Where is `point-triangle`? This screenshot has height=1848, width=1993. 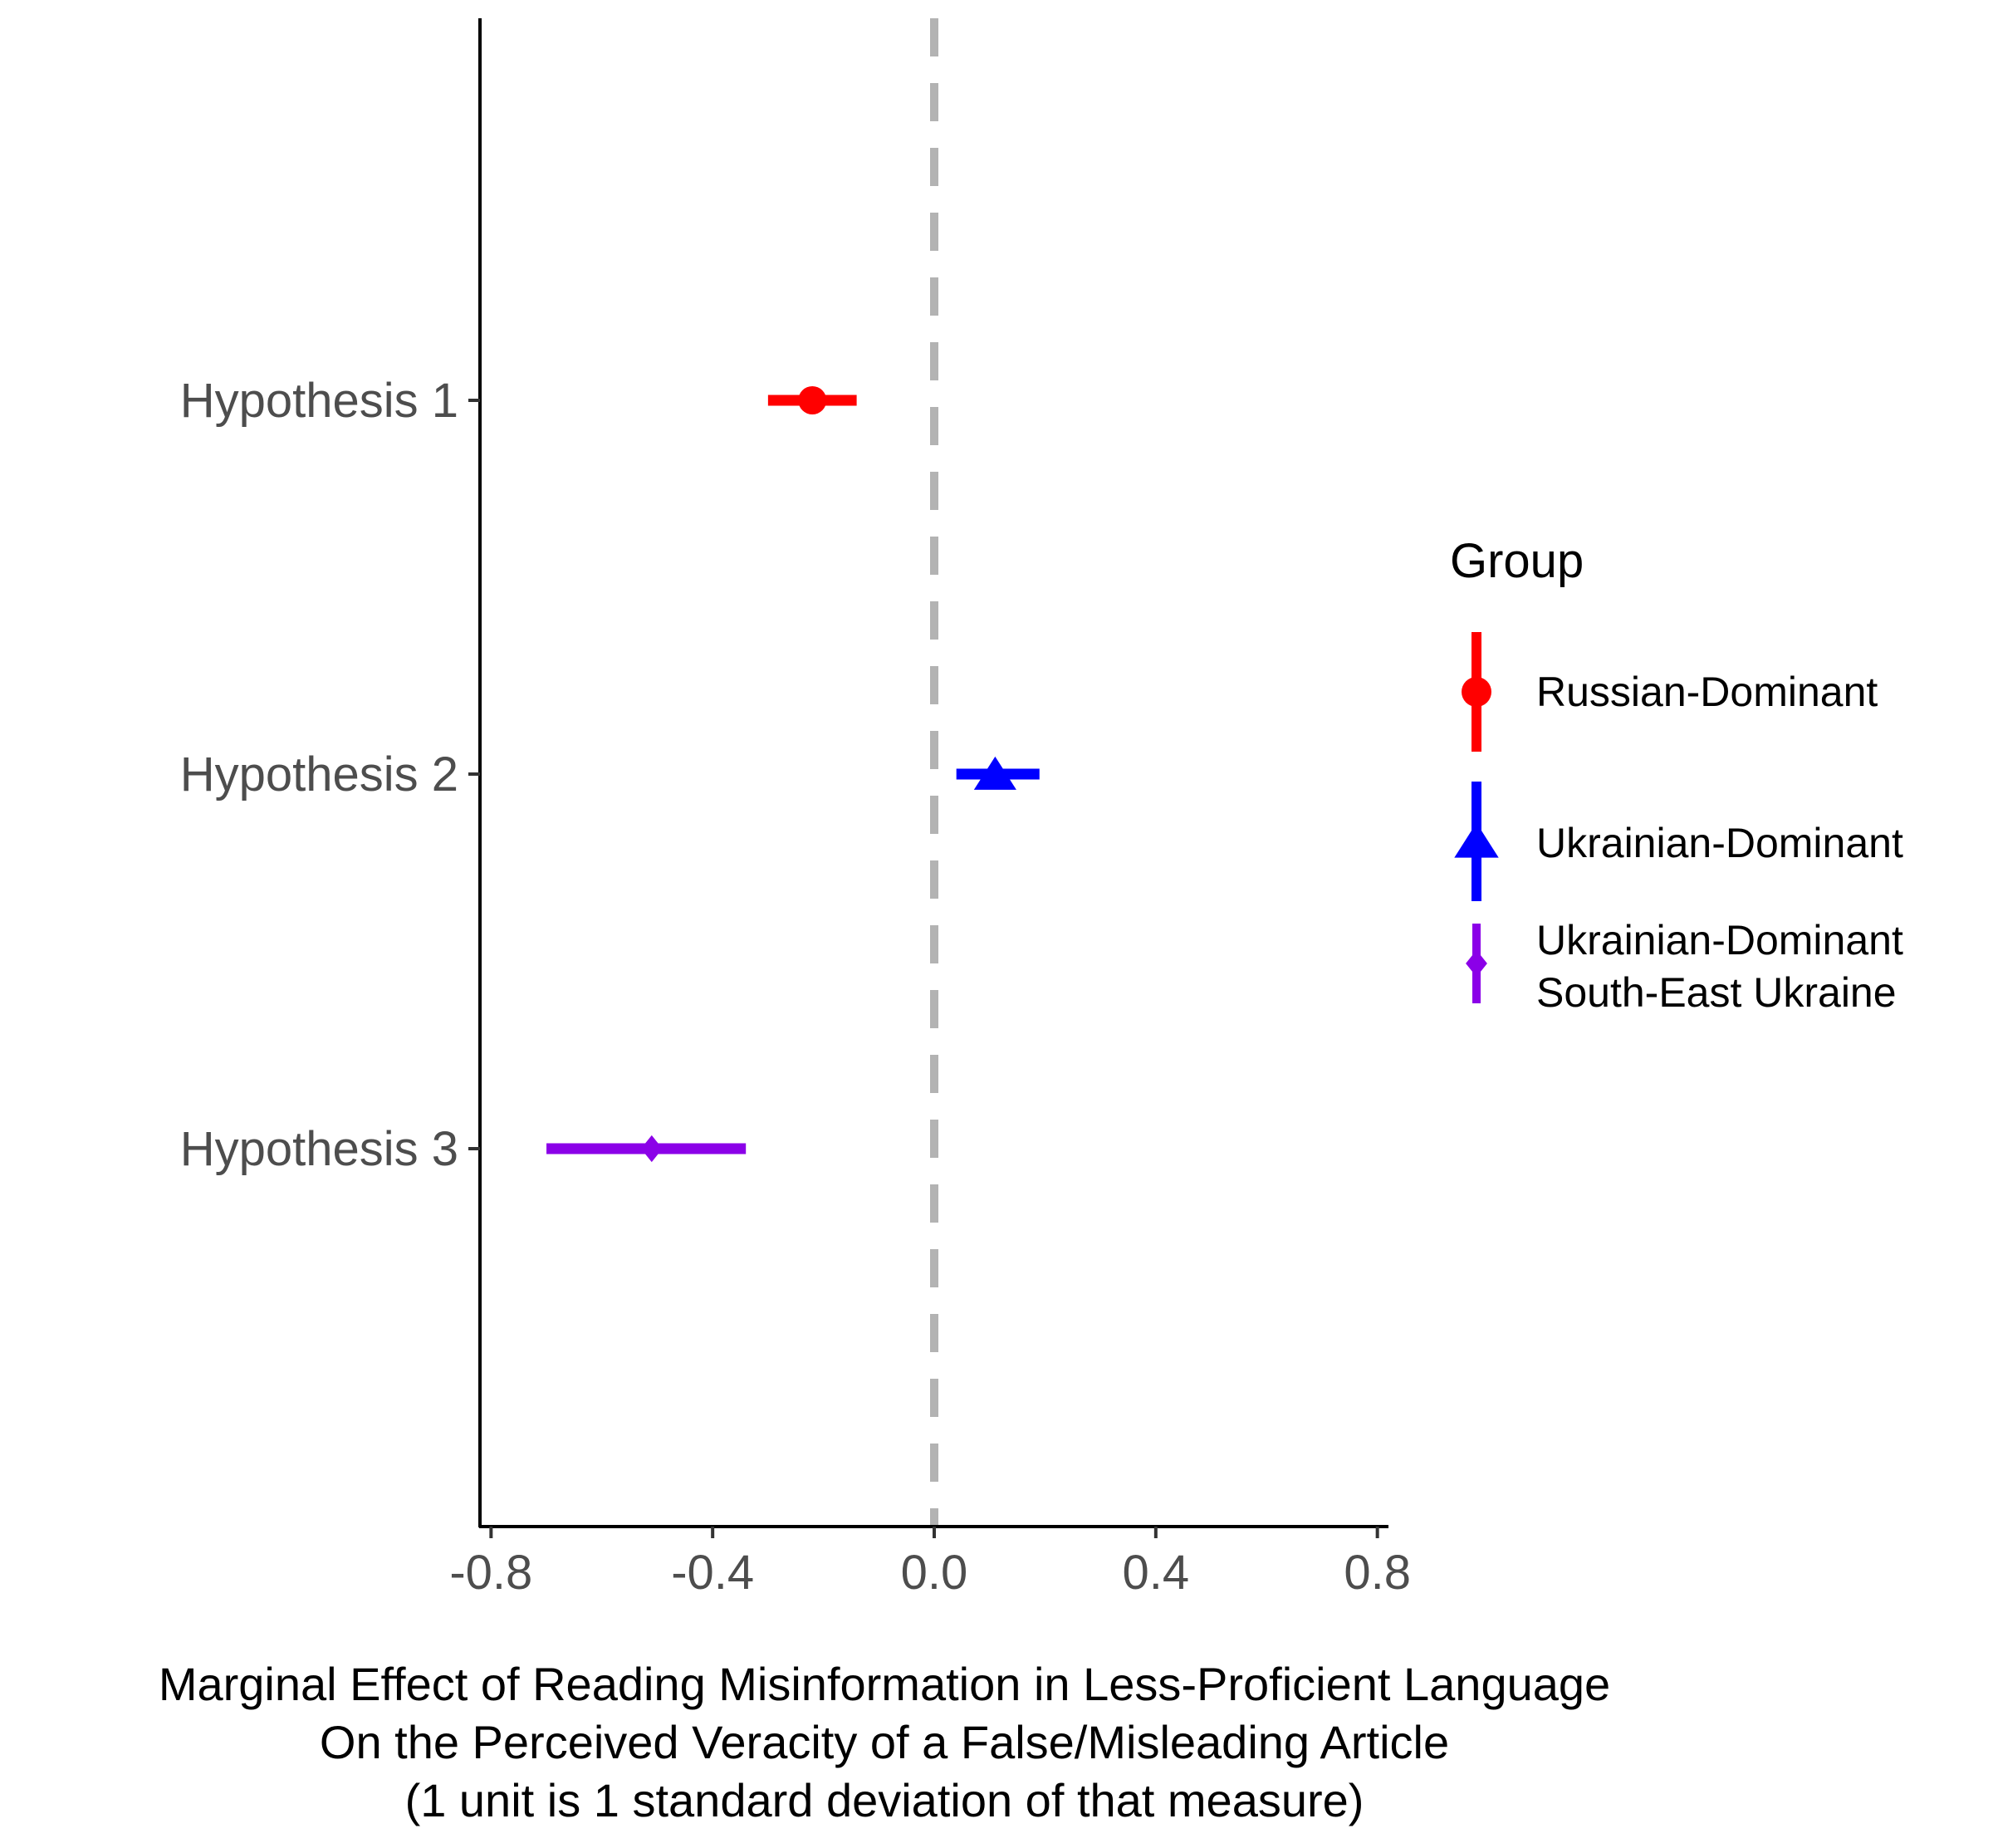 point-triangle is located at coordinates (995, 773).